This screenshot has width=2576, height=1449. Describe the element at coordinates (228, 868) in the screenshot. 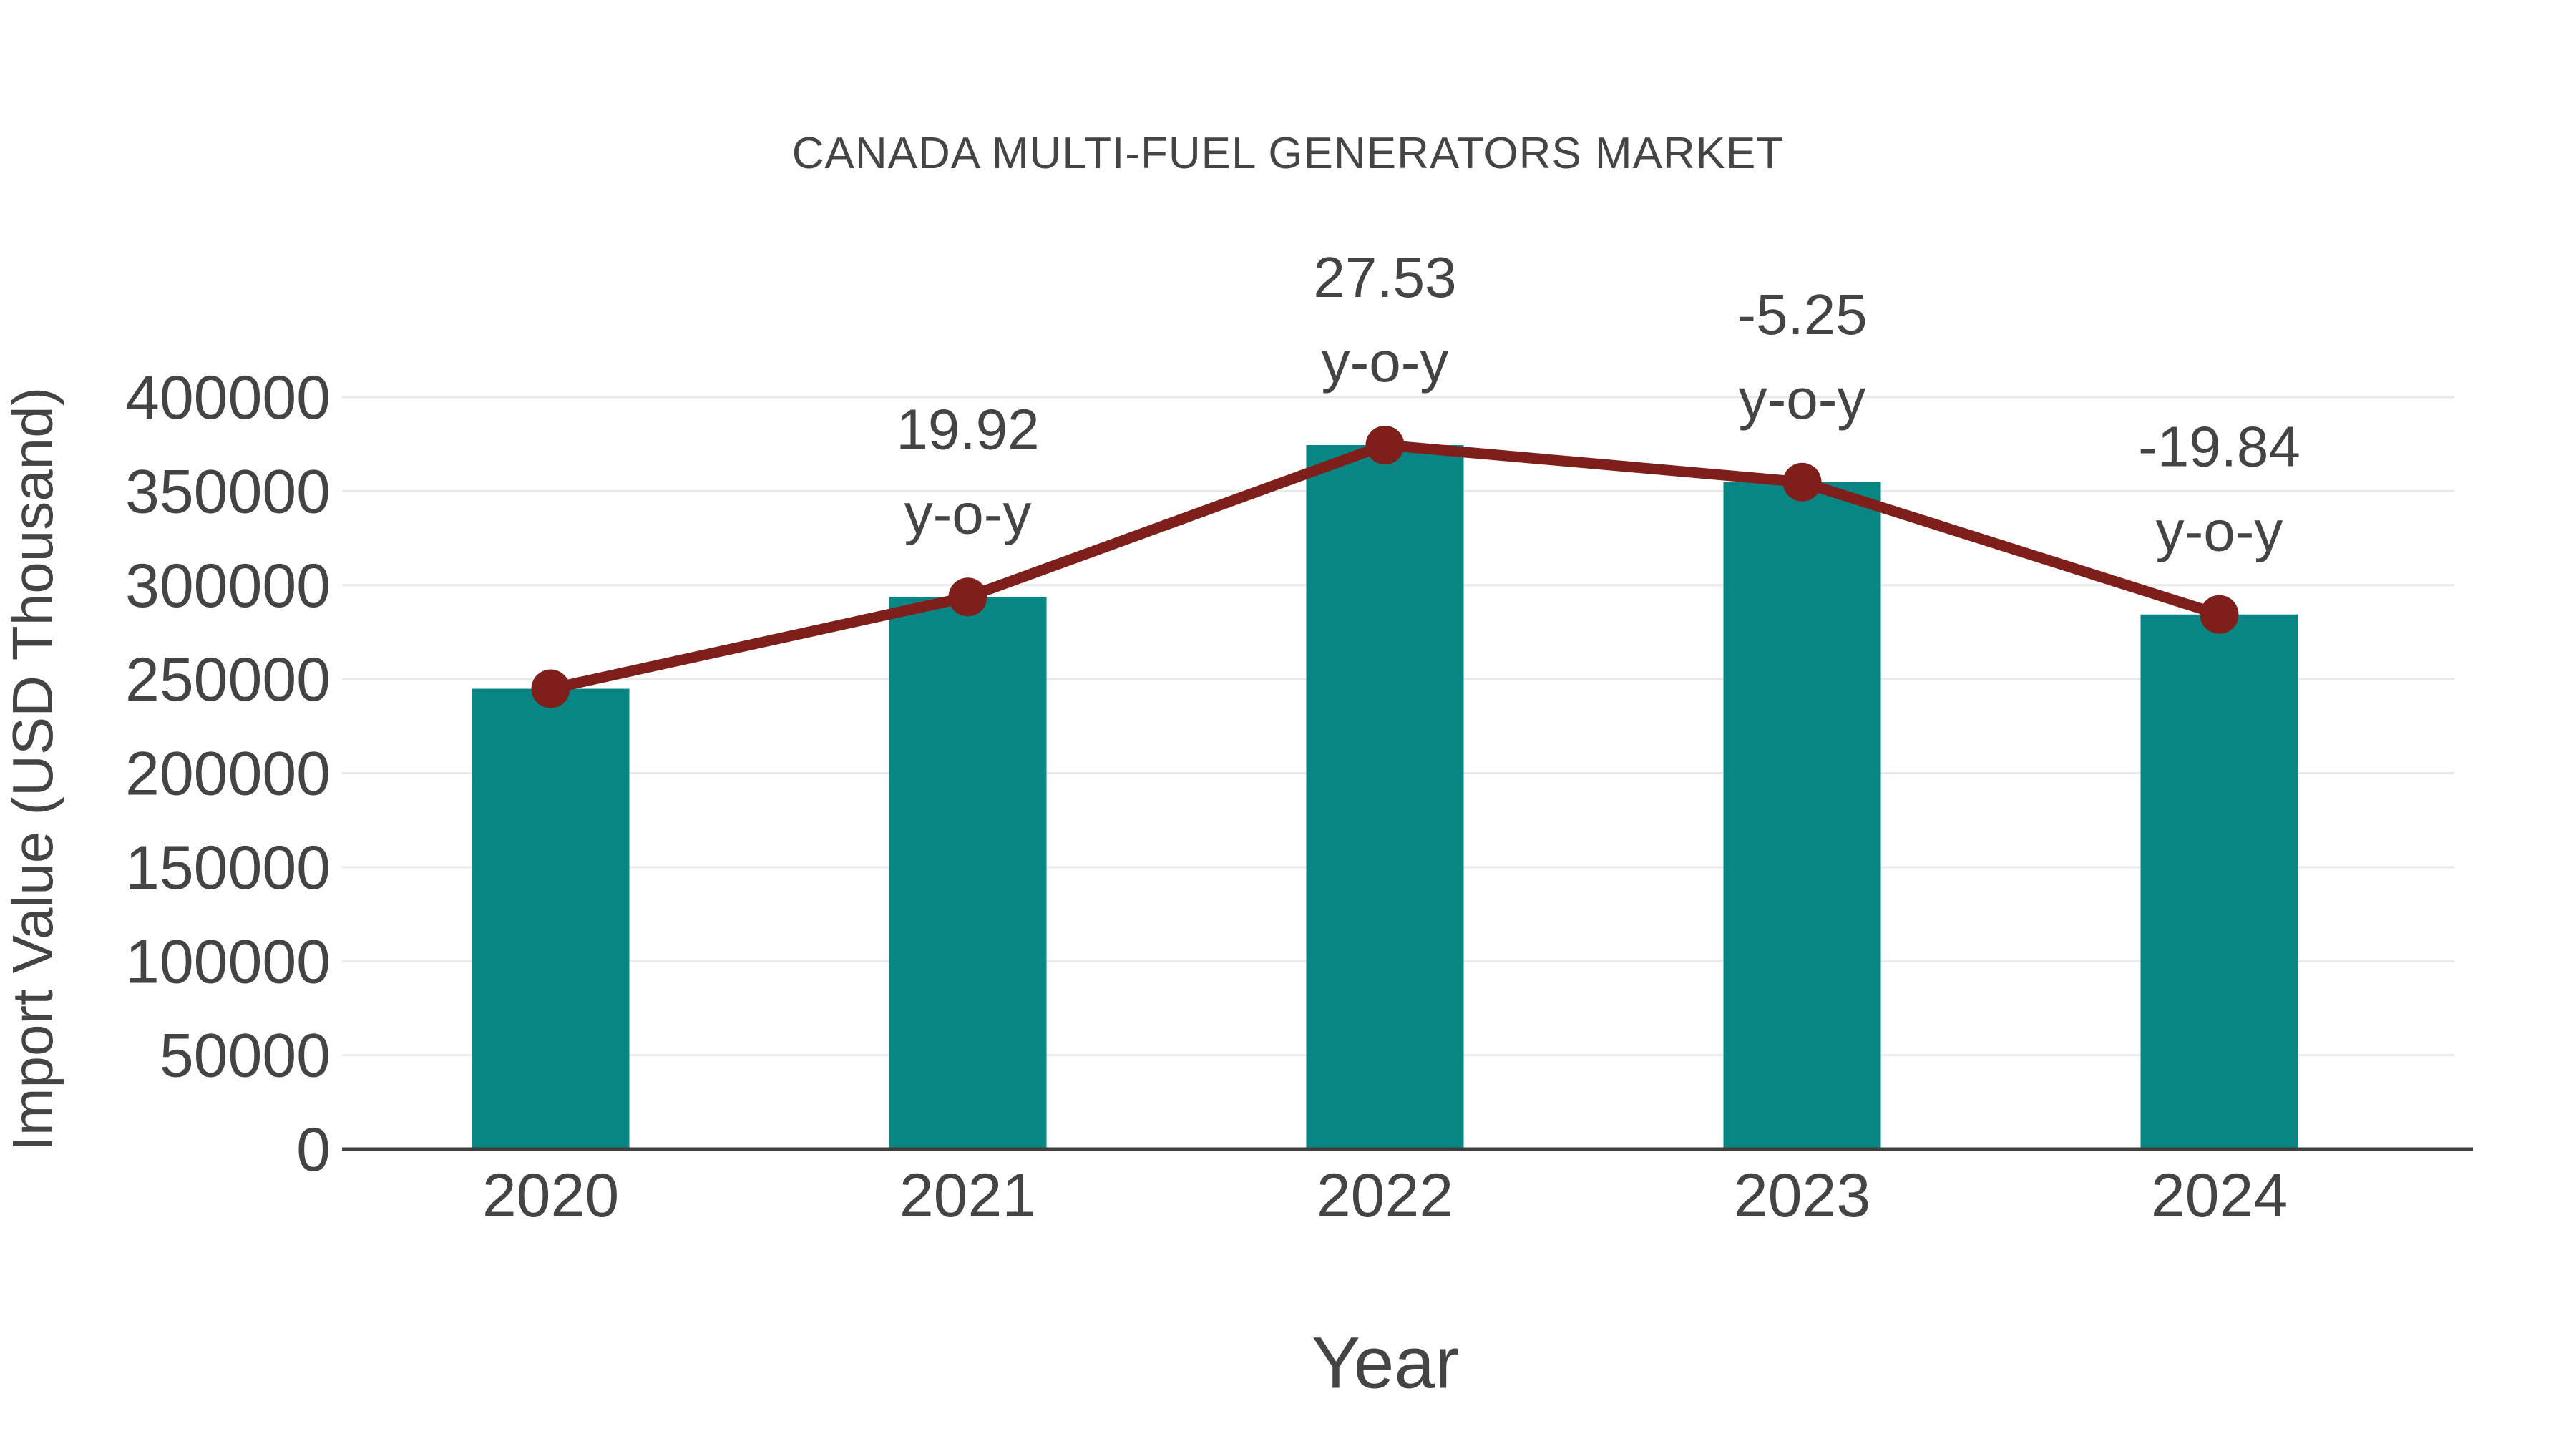

I see `y-tick-label-150000: 150000` at that location.